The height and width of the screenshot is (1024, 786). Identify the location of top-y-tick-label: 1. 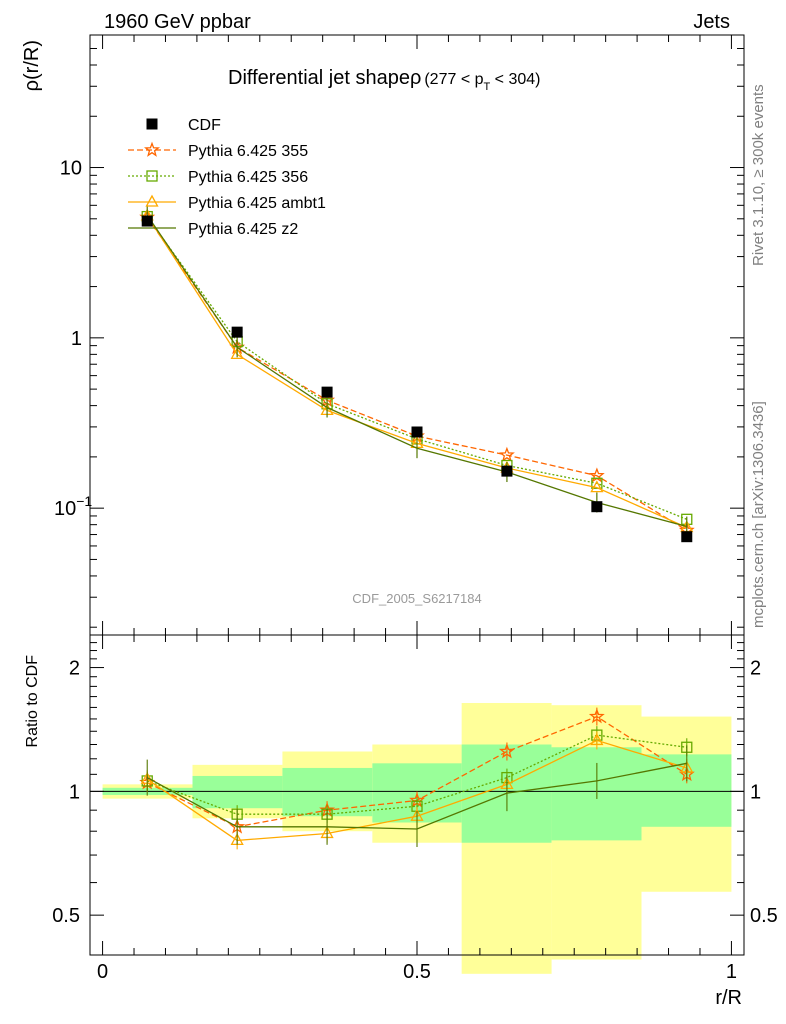
(76, 339).